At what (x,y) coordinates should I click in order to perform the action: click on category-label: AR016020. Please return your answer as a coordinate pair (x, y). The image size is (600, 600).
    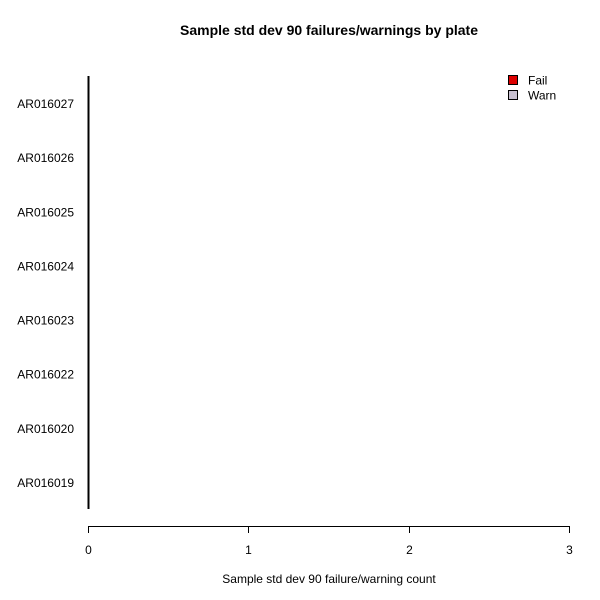
    Looking at the image, I should click on (45, 429).